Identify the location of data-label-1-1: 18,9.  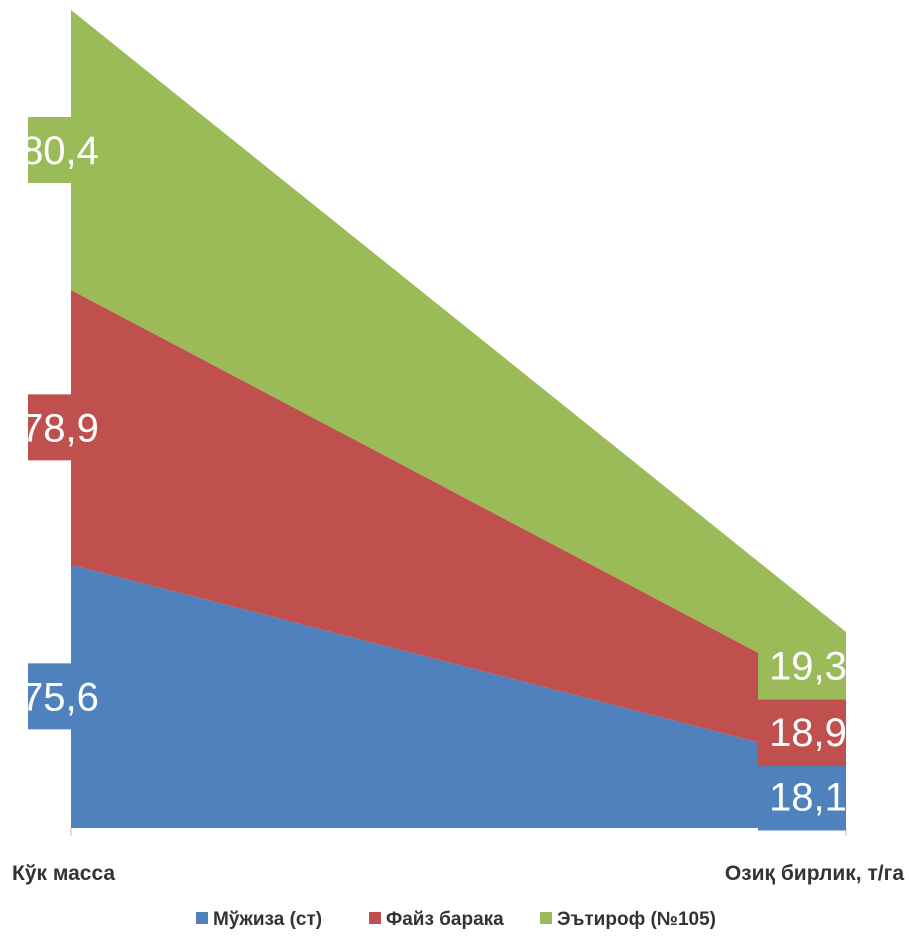
(808, 733).